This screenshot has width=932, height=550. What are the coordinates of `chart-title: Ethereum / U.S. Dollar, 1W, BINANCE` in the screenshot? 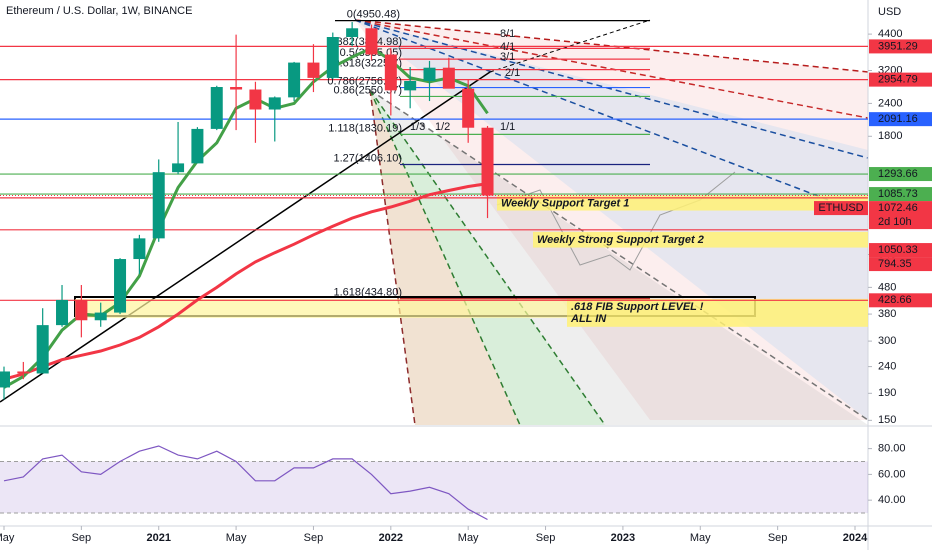 It's located at (99, 11).